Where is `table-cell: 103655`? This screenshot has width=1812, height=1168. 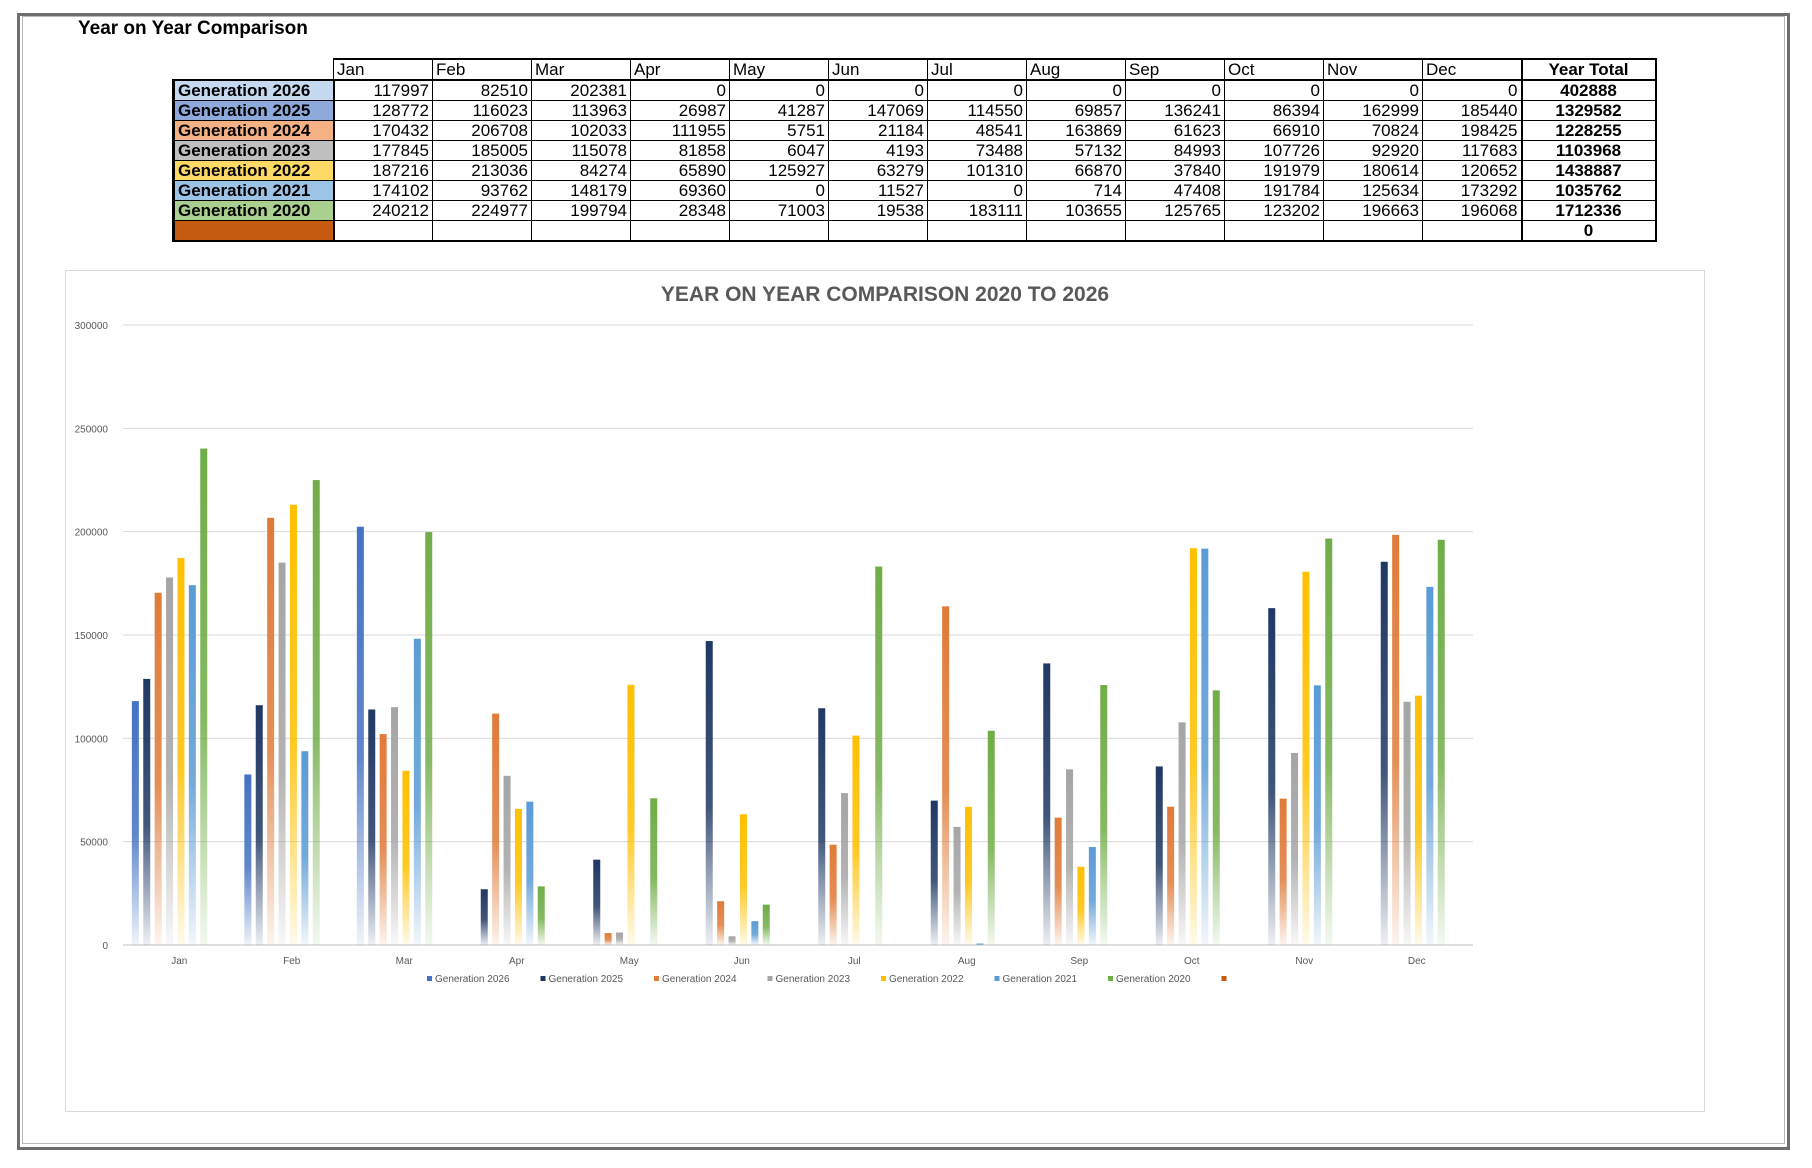 table-cell: 103655 is located at coordinates (1076, 210).